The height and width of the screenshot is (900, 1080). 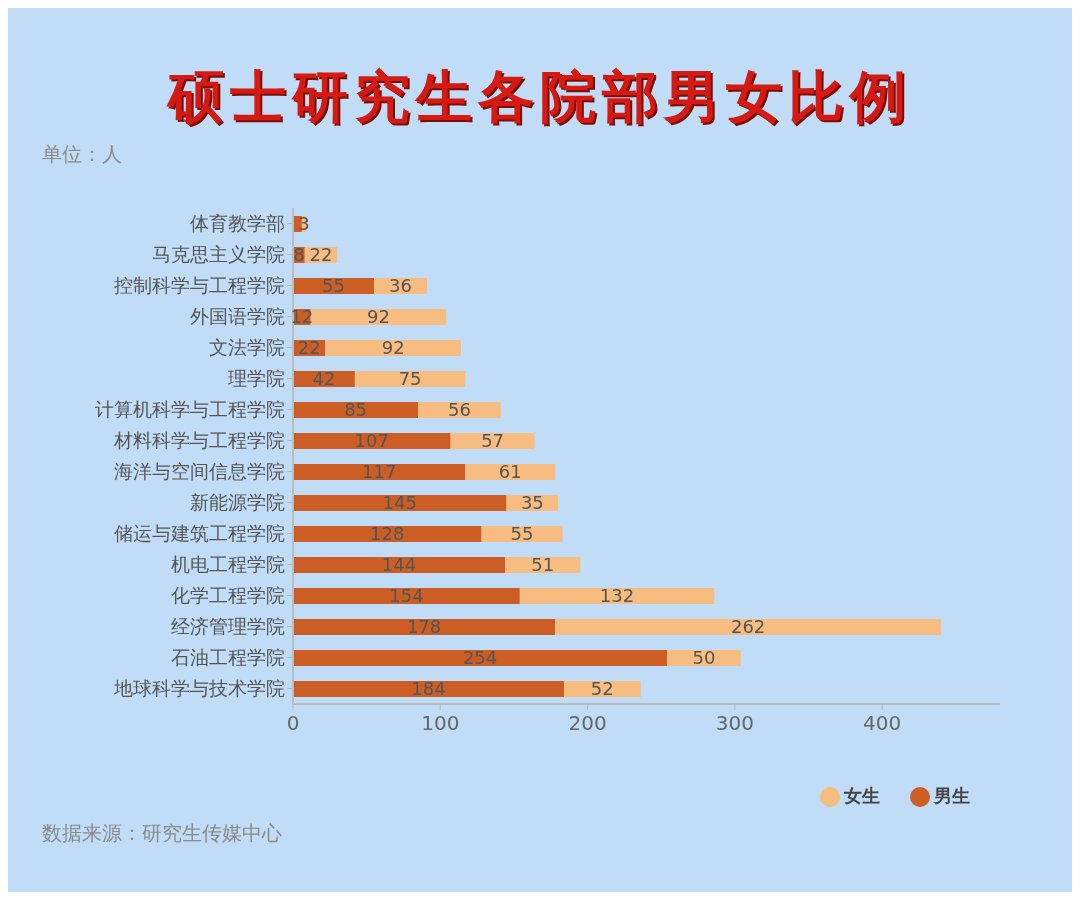 I want to click on data-label: 42, so click(x=324, y=378).